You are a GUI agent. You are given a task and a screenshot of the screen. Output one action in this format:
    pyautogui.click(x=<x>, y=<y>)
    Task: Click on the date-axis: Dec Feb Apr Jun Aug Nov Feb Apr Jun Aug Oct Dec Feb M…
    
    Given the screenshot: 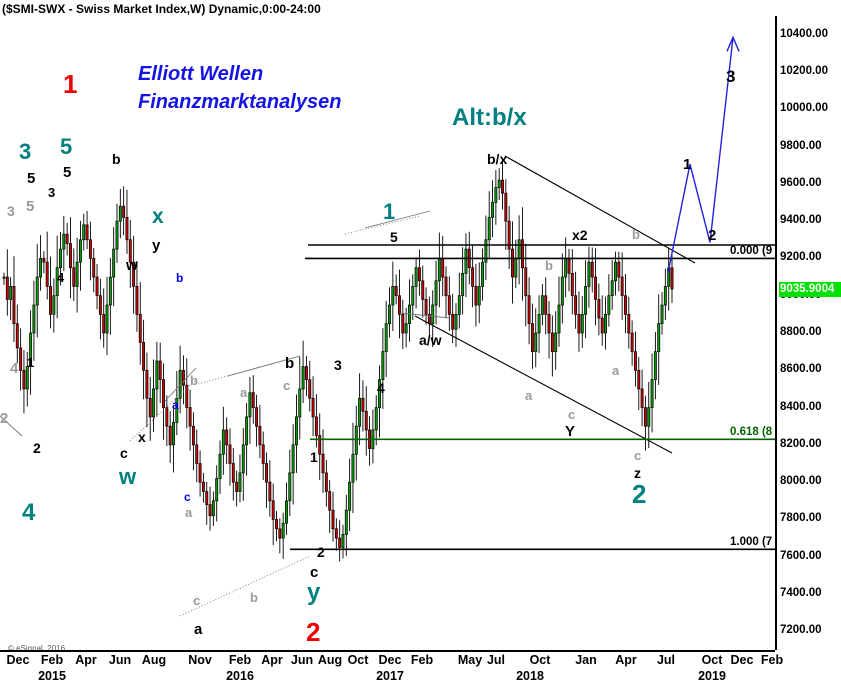 What is the action you would take?
    pyautogui.click(x=391, y=667)
    